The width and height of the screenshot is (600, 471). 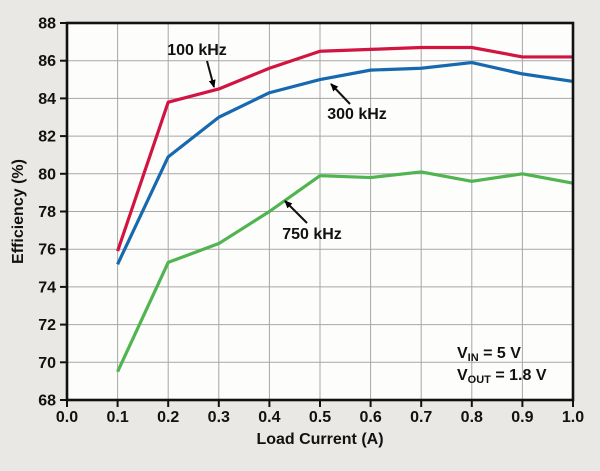 What do you see at coordinates (489, 354) in the screenshot?
I see `vin-annotation: VIN = 5 V` at bounding box center [489, 354].